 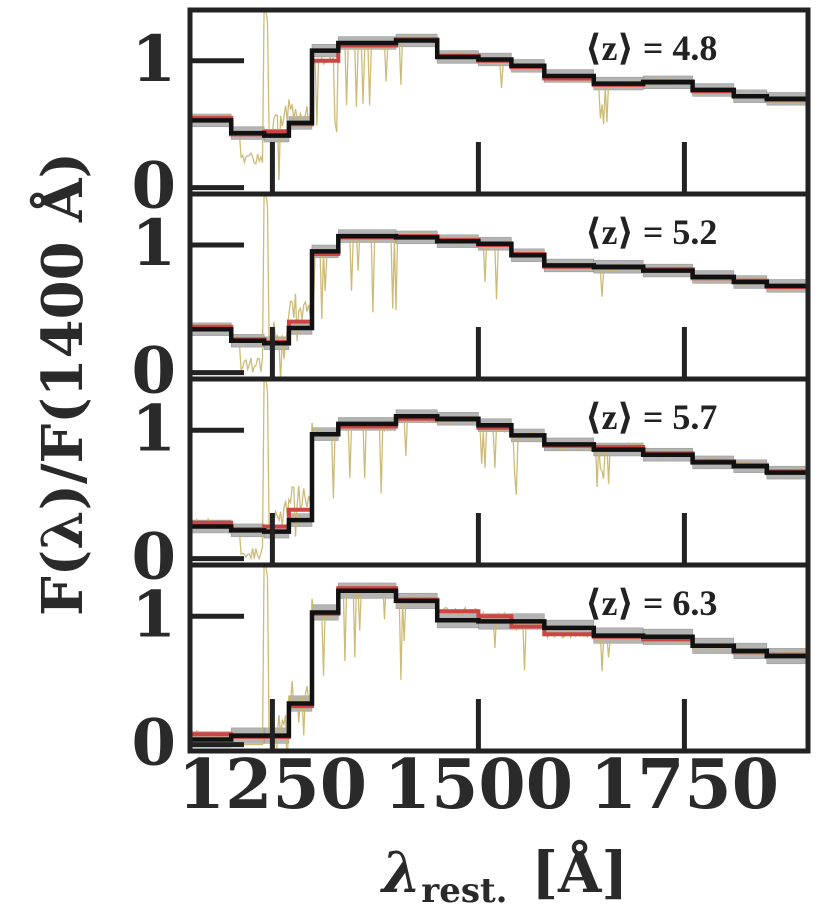 What do you see at coordinates (272, 785) in the screenshot?
I see `x-tick-label: 1250` at bounding box center [272, 785].